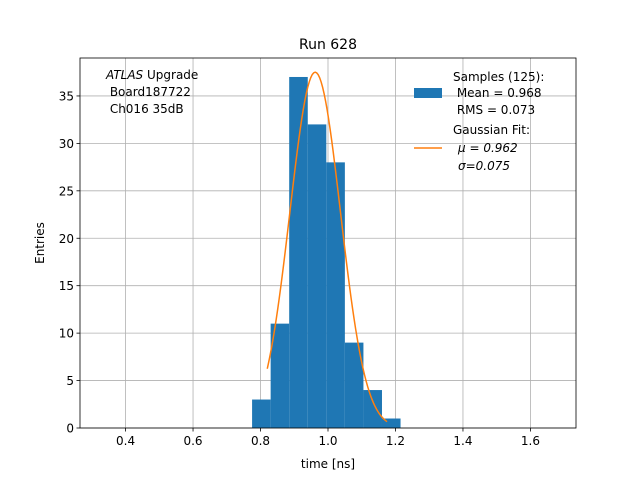  I want to click on legend-fit-line-2: μ = 0.962, so click(487, 148).